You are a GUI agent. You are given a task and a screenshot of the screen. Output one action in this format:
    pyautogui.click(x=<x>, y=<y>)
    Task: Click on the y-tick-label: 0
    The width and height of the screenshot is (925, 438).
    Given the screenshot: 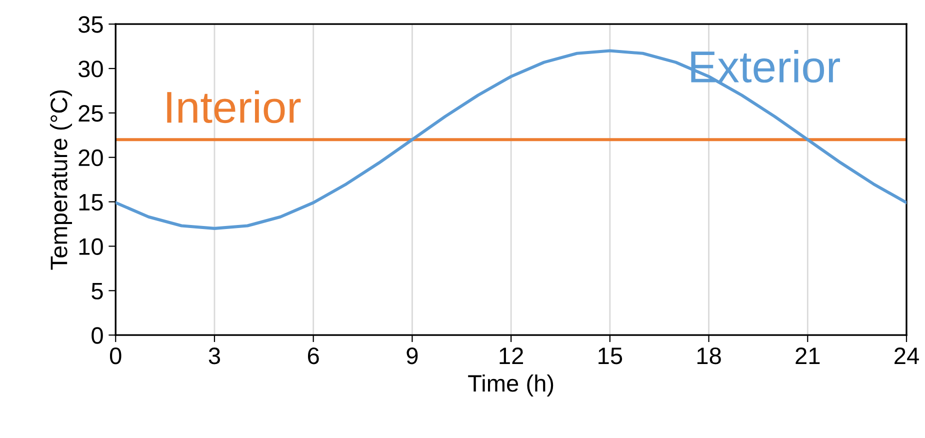 What is the action you would take?
    pyautogui.click(x=97, y=335)
    